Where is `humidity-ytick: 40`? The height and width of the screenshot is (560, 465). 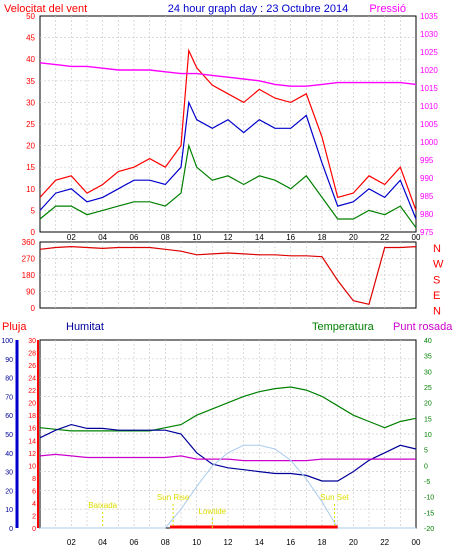 humidity-ytick: 40 is located at coordinates (9, 454).